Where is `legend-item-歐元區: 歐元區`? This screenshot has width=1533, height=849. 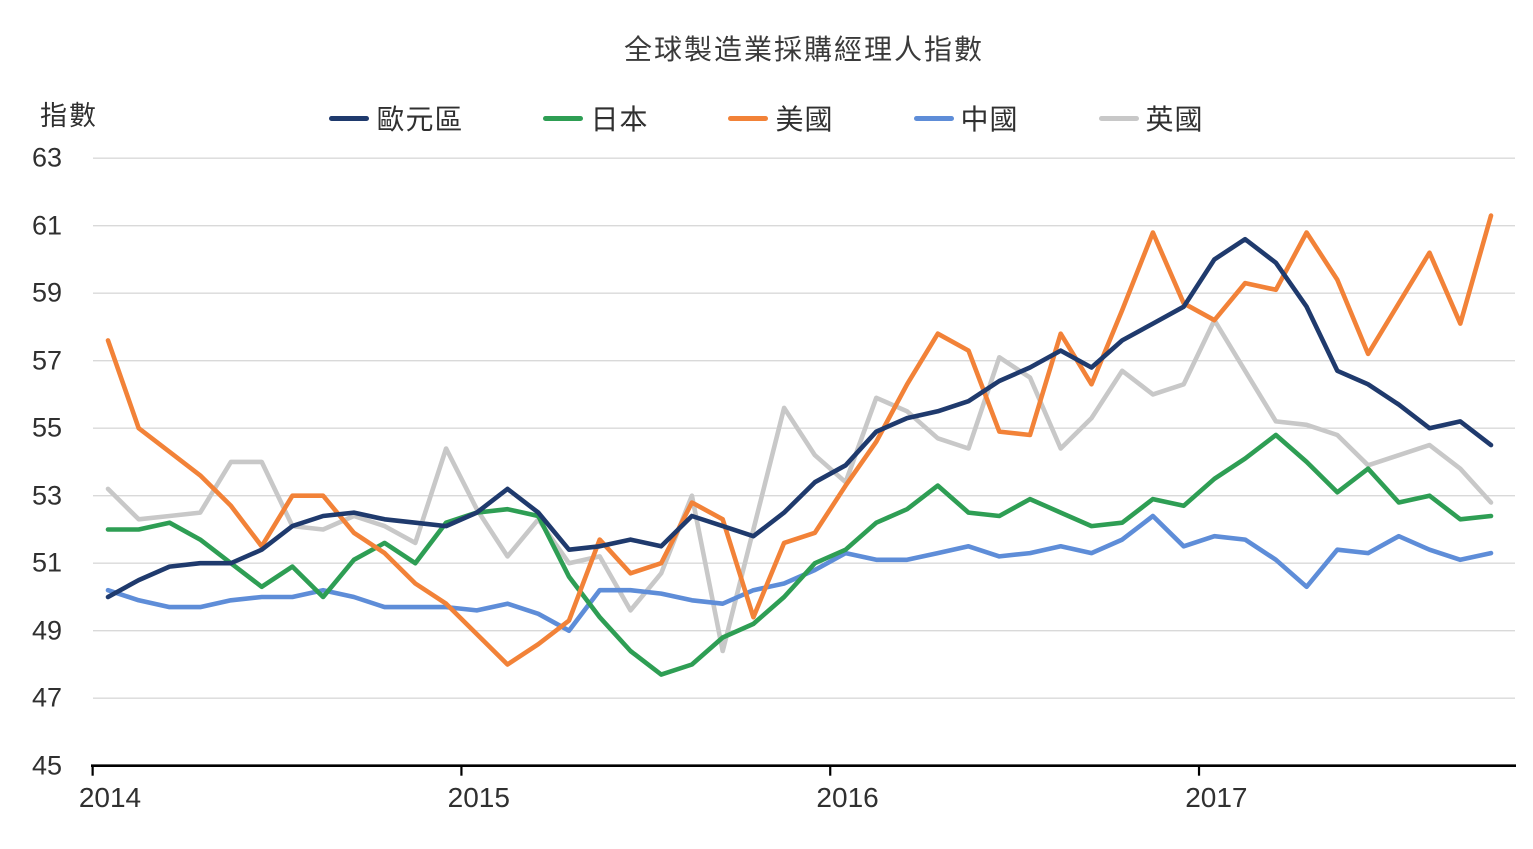 legend-item-歐元區: 歐元區 is located at coordinates (396, 118).